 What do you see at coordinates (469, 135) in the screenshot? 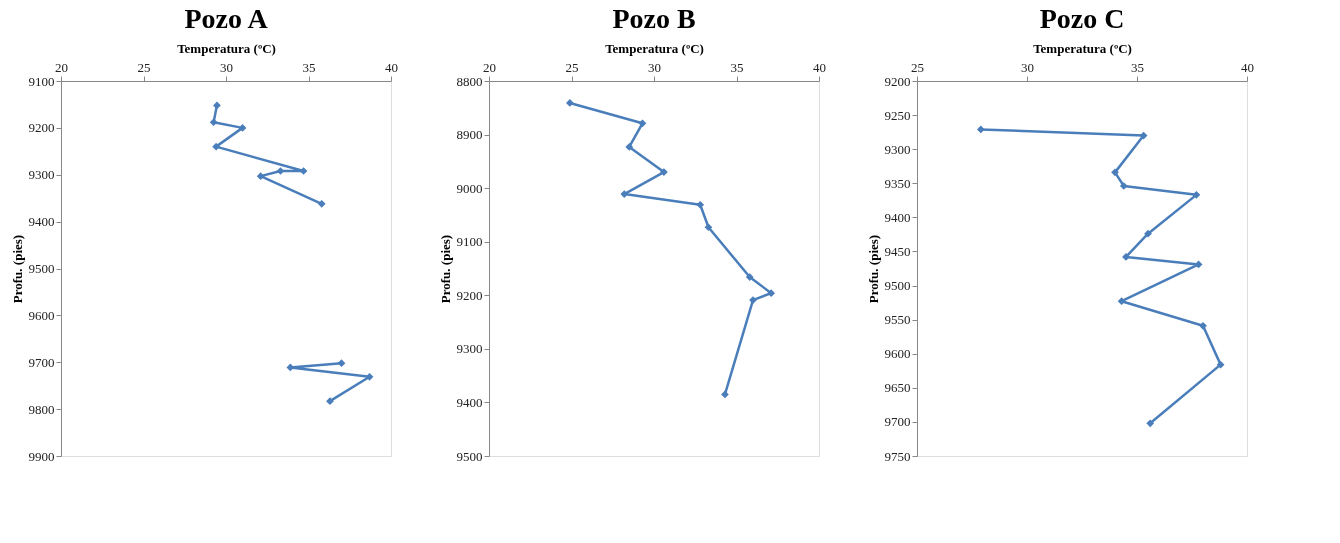
I see `y-tick-label: 8900` at bounding box center [469, 135].